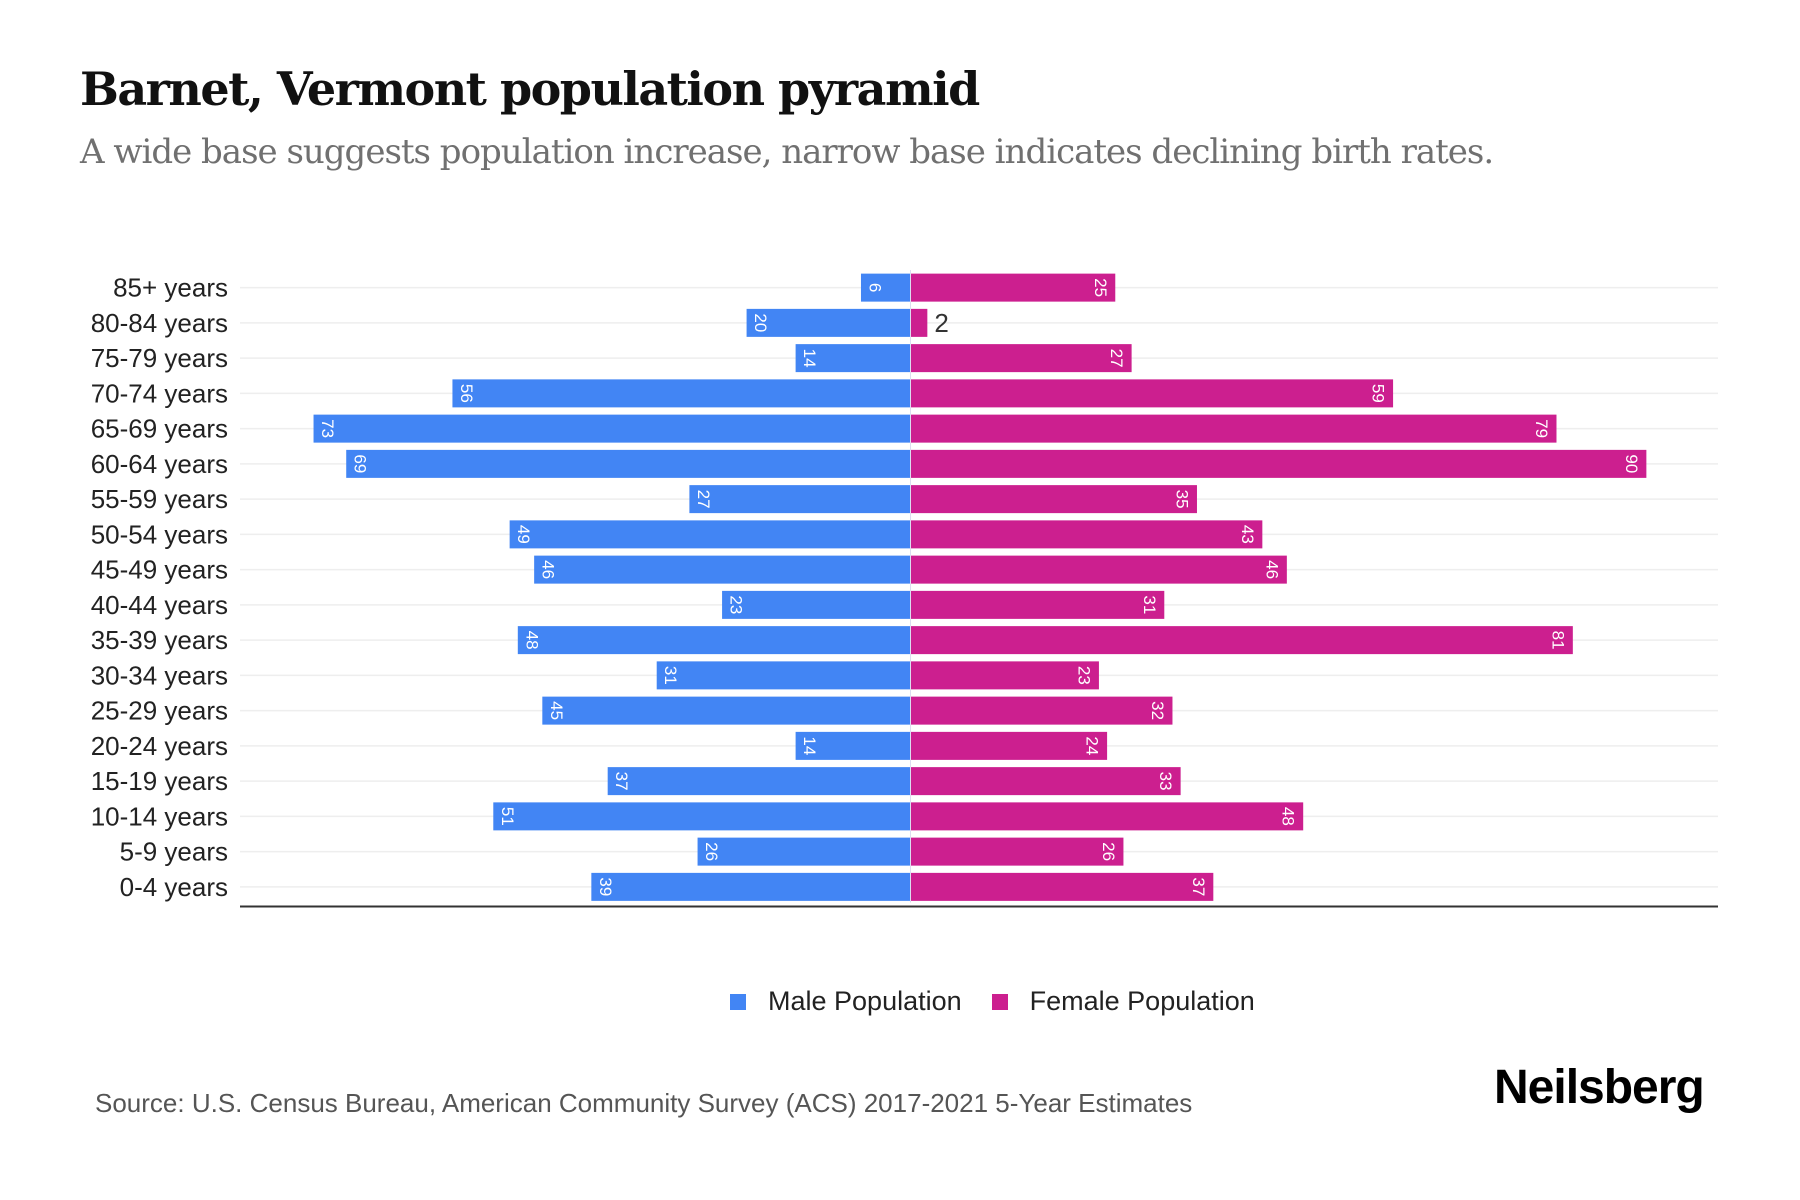 This screenshot has height=1200, width=1800. I want to click on value-label-male: 46, so click(548, 569).